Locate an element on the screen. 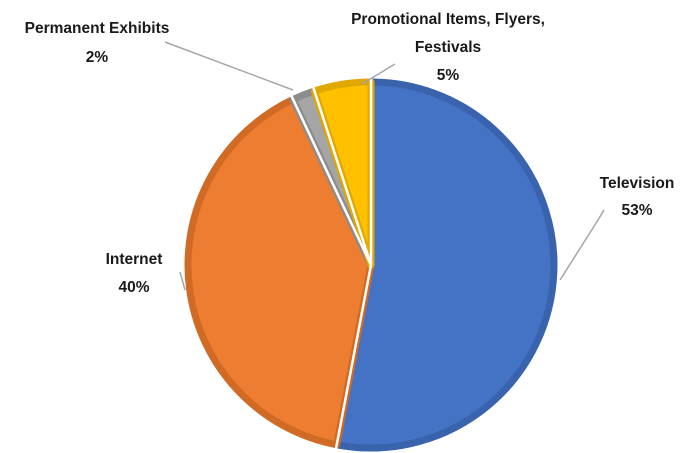 This screenshot has width=687, height=453. slice-label-promotional-name-line1: Promotional Items, Flyers, is located at coordinates (448, 19).